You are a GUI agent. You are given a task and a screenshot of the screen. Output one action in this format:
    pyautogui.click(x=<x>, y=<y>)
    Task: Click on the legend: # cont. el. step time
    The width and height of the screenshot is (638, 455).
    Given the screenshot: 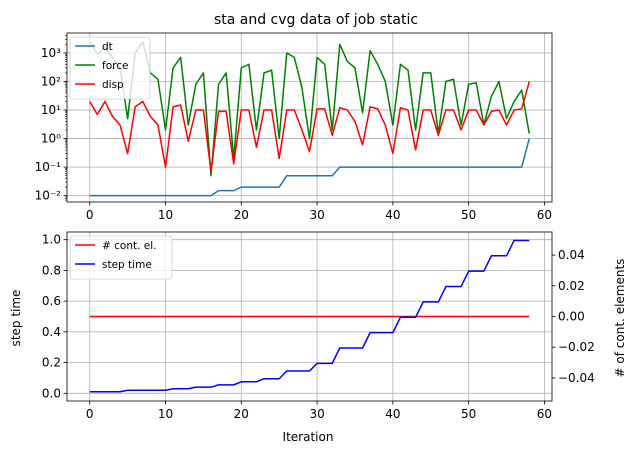 What is the action you would take?
    pyautogui.click(x=121, y=257)
    